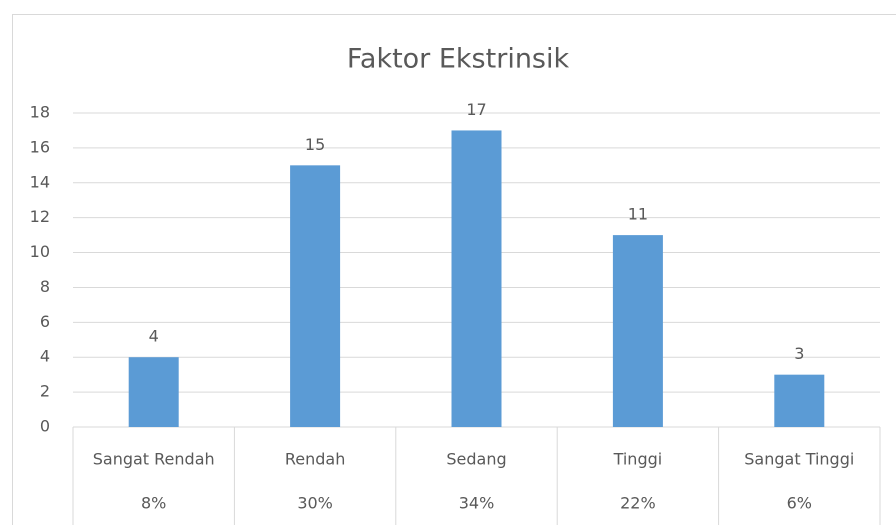 This screenshot has height=525, width=896. What do you see at coordinates (458, 59) in the screenshot?
I see `chart-title: Faktor Ekstrinsik` at bounding box center [458, 59].